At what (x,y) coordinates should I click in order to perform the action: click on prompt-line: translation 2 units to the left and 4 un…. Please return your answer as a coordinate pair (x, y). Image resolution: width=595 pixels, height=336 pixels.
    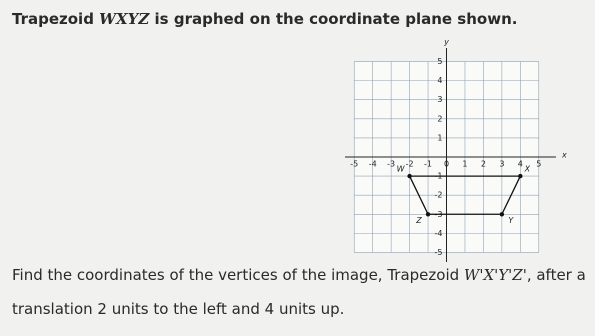
    Looking at the image, I should click on (178, 309).